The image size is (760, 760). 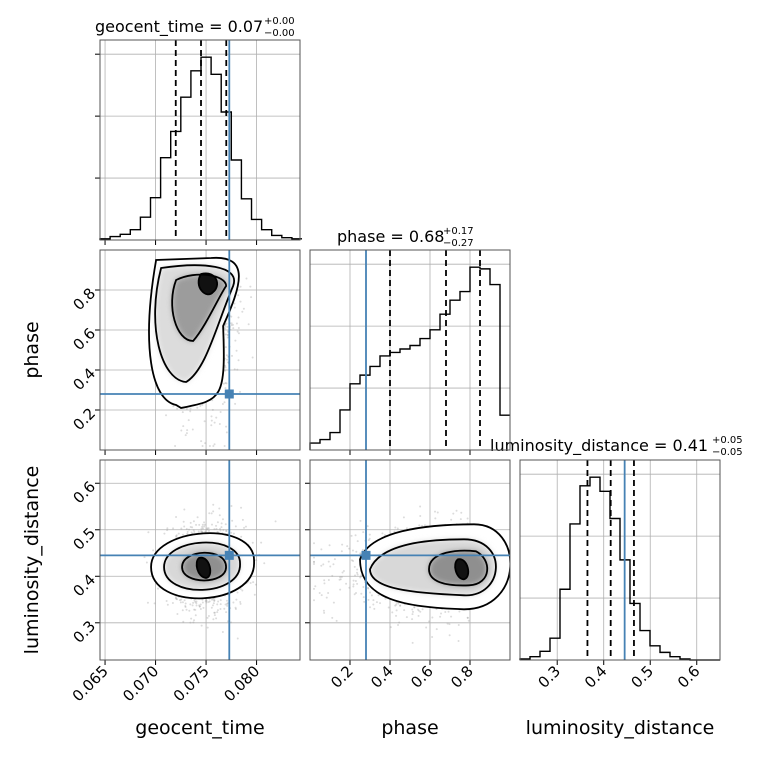 What do you see at coordinates (727, 452) in the screenshot?
I see `title-luminosity-distance-sub: −0.05` at bounding box center [727, 452].